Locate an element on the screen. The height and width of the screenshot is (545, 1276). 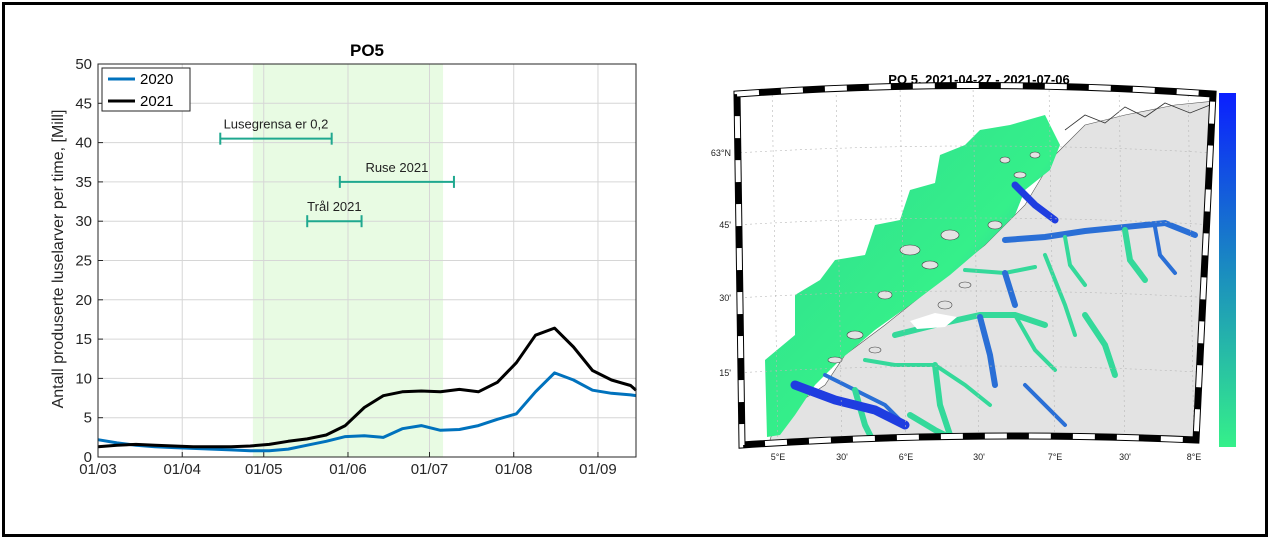
x-tick-label: 01/07 is located at coordinates (430, 469).